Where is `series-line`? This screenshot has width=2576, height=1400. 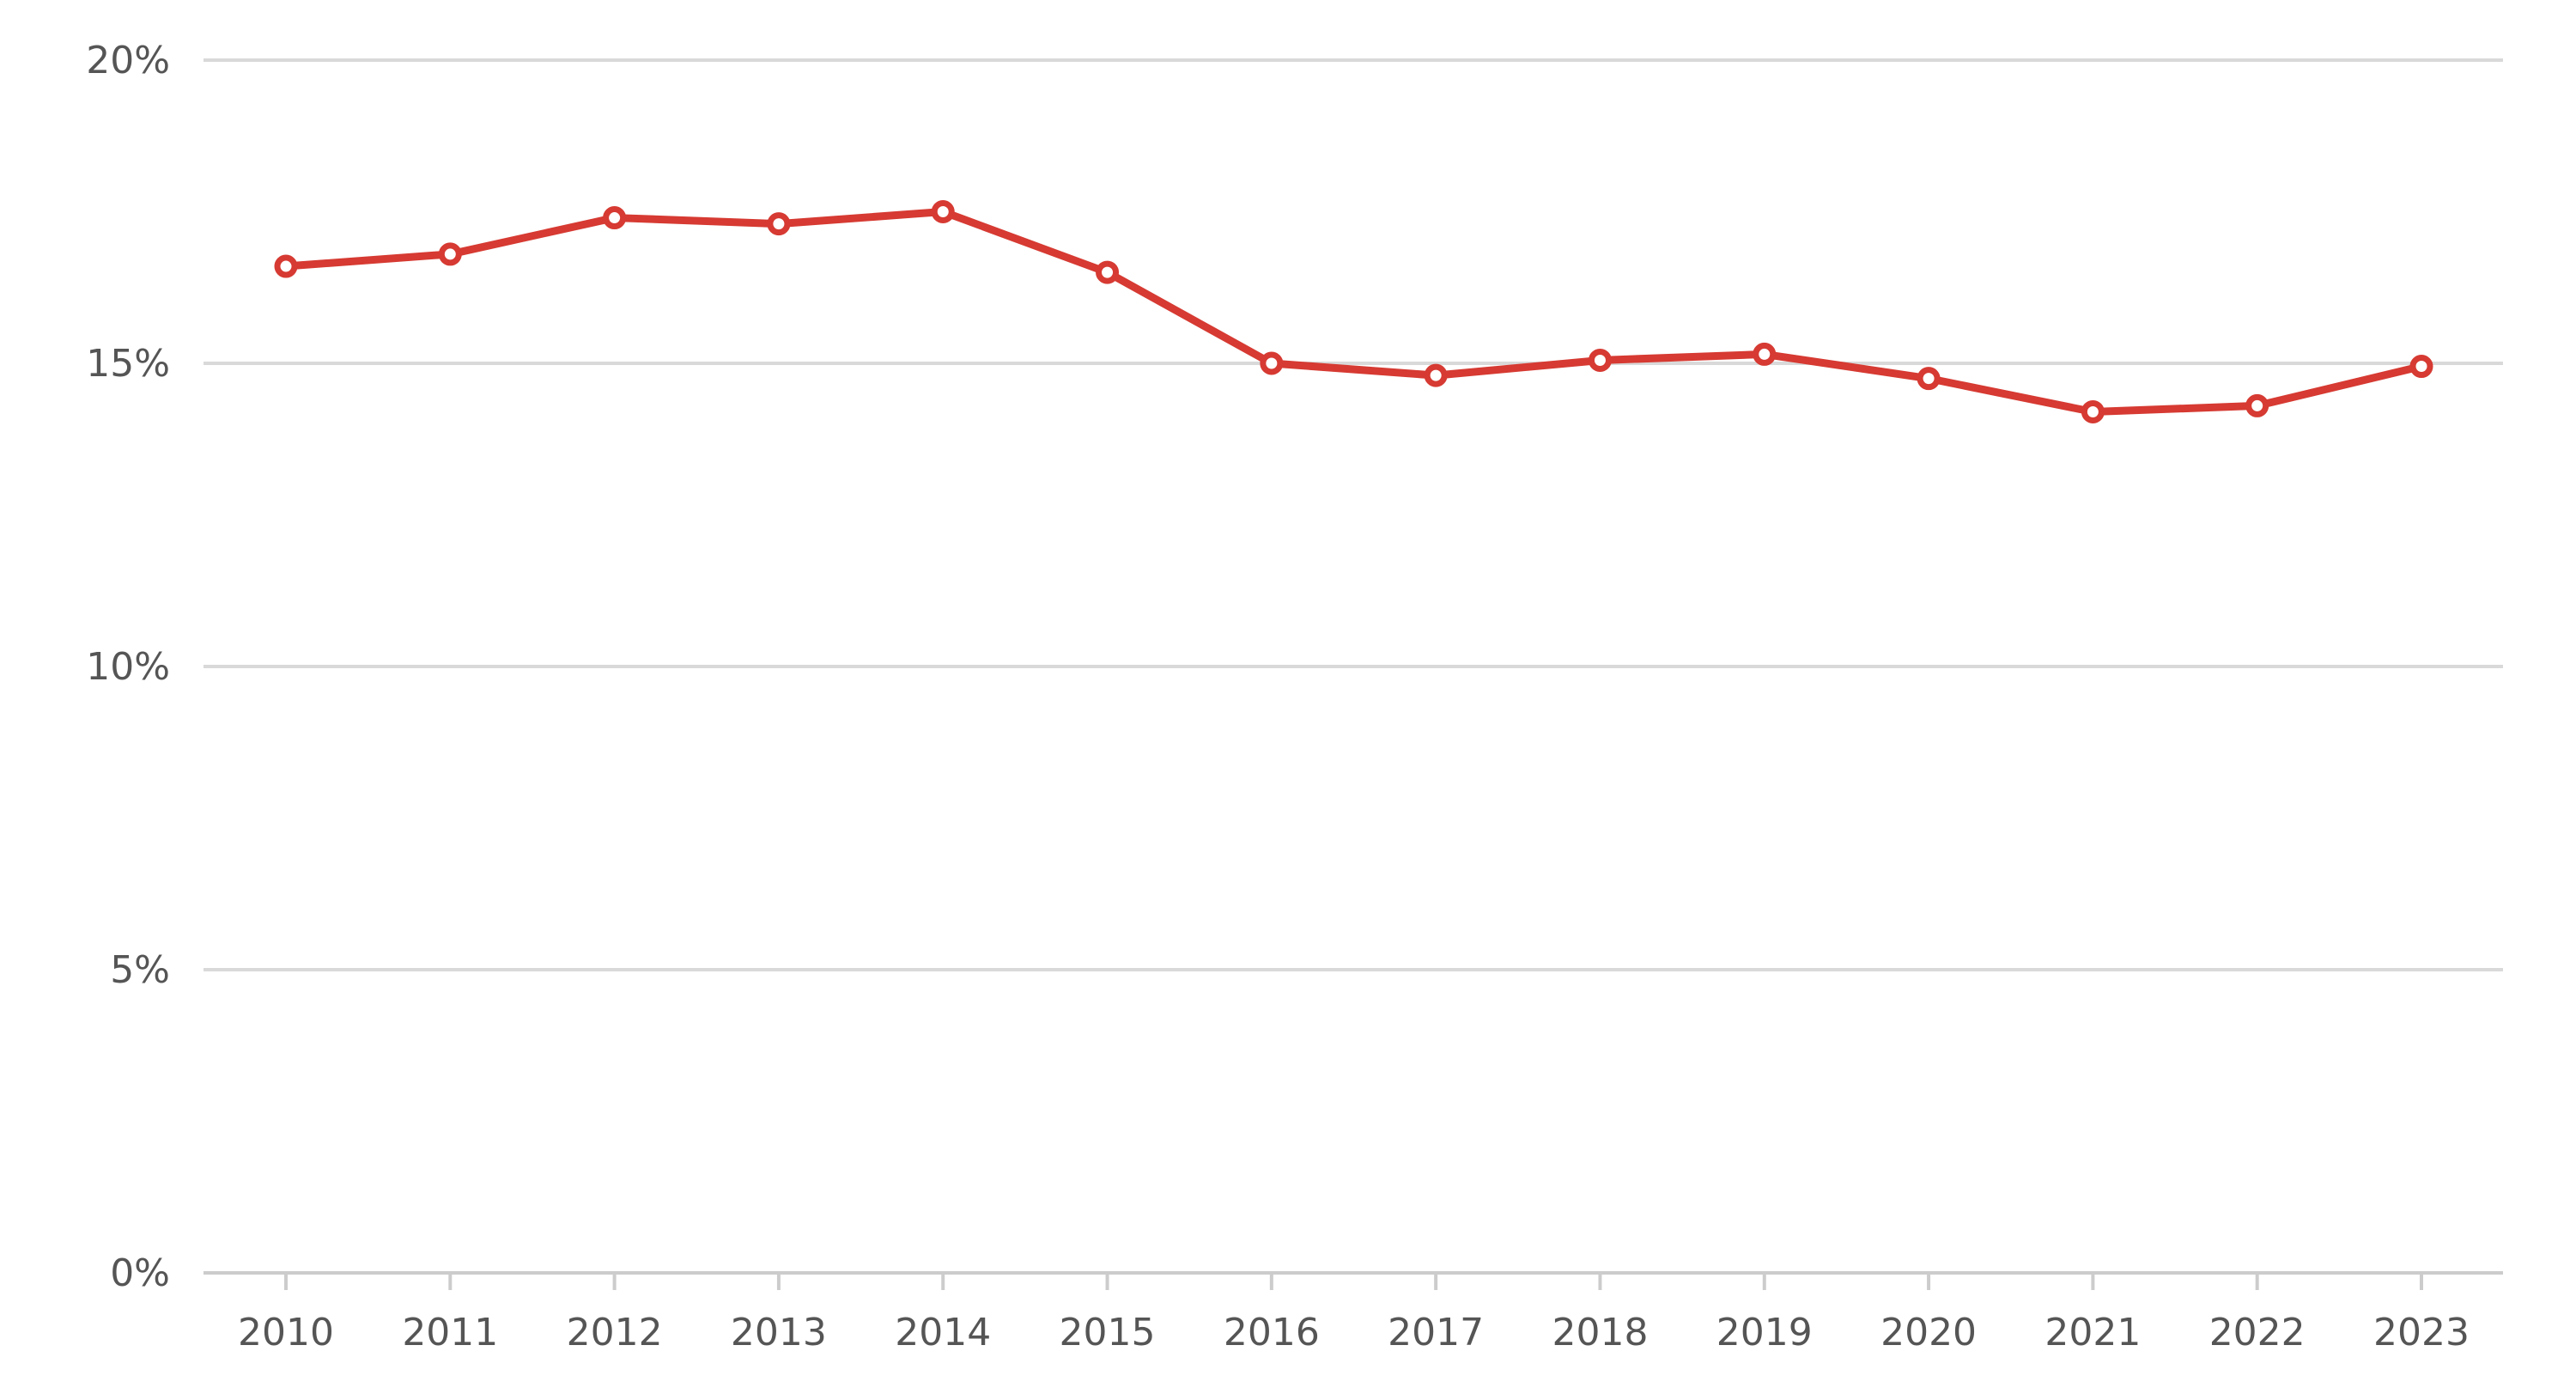 series-line is located at coordinates (1354, 312).